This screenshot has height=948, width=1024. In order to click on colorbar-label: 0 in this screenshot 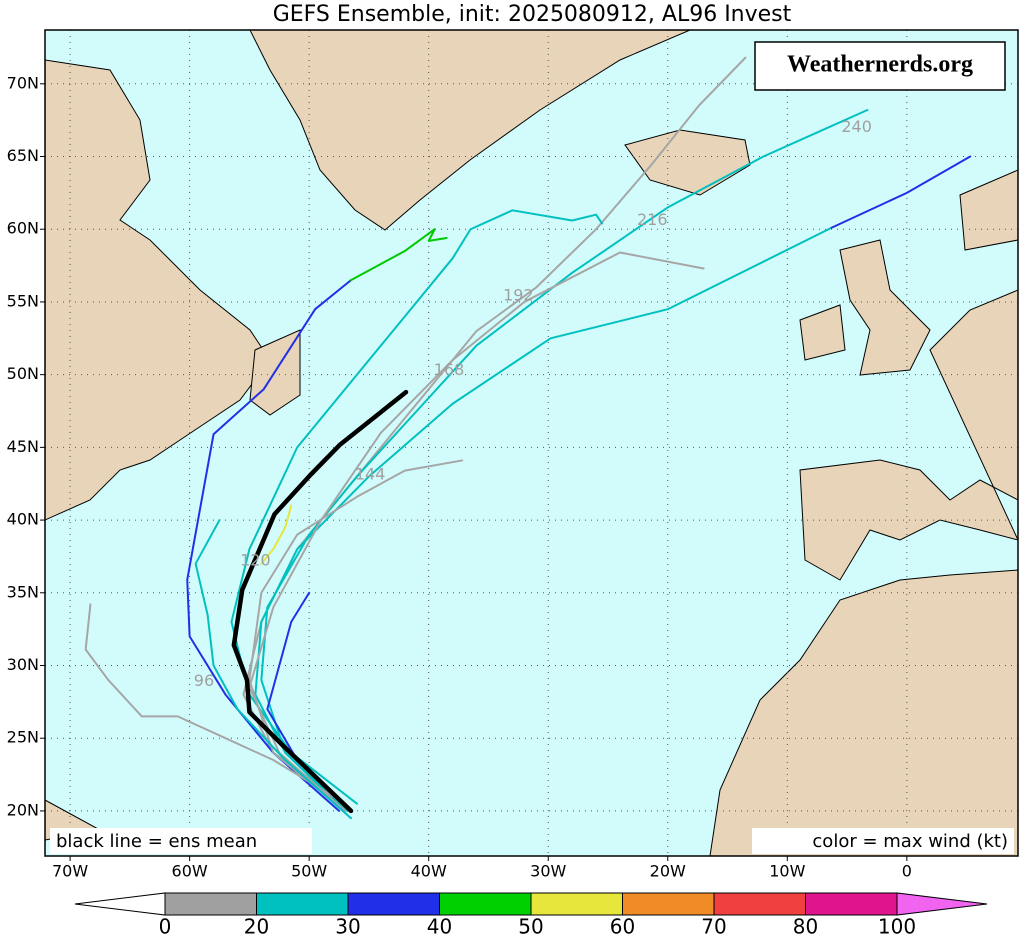, I will do `click(165, 927)`.